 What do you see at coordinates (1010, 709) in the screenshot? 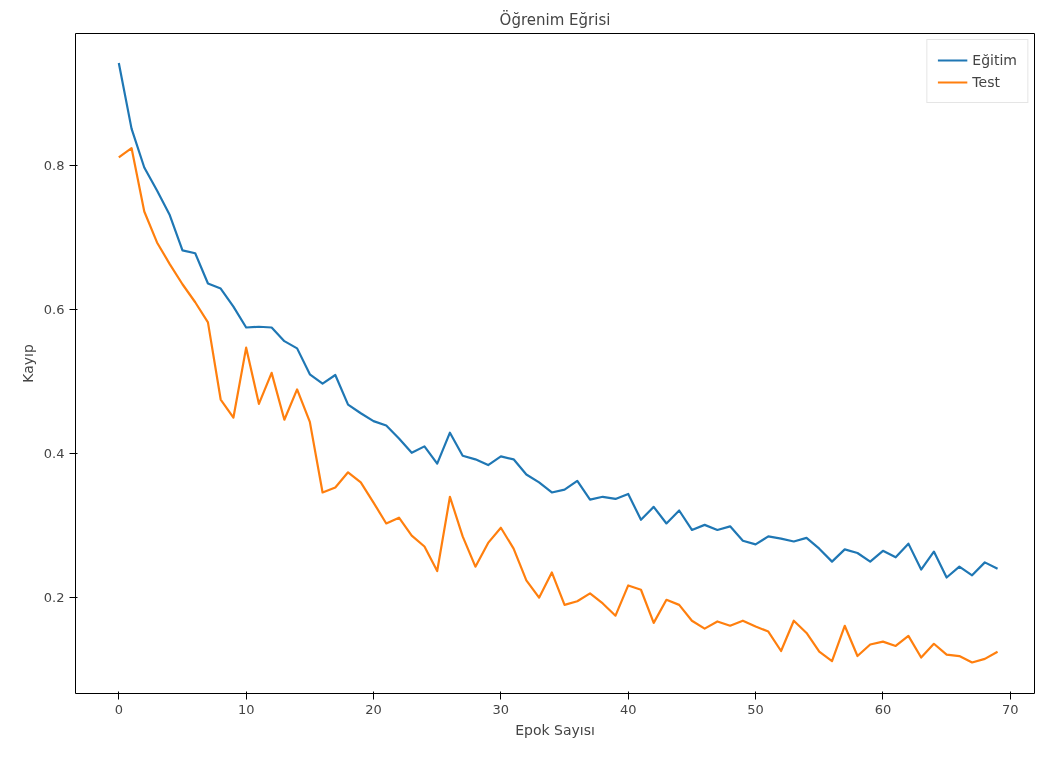
I see `x-tick-label: 70` at bounding box center [1010, 709].